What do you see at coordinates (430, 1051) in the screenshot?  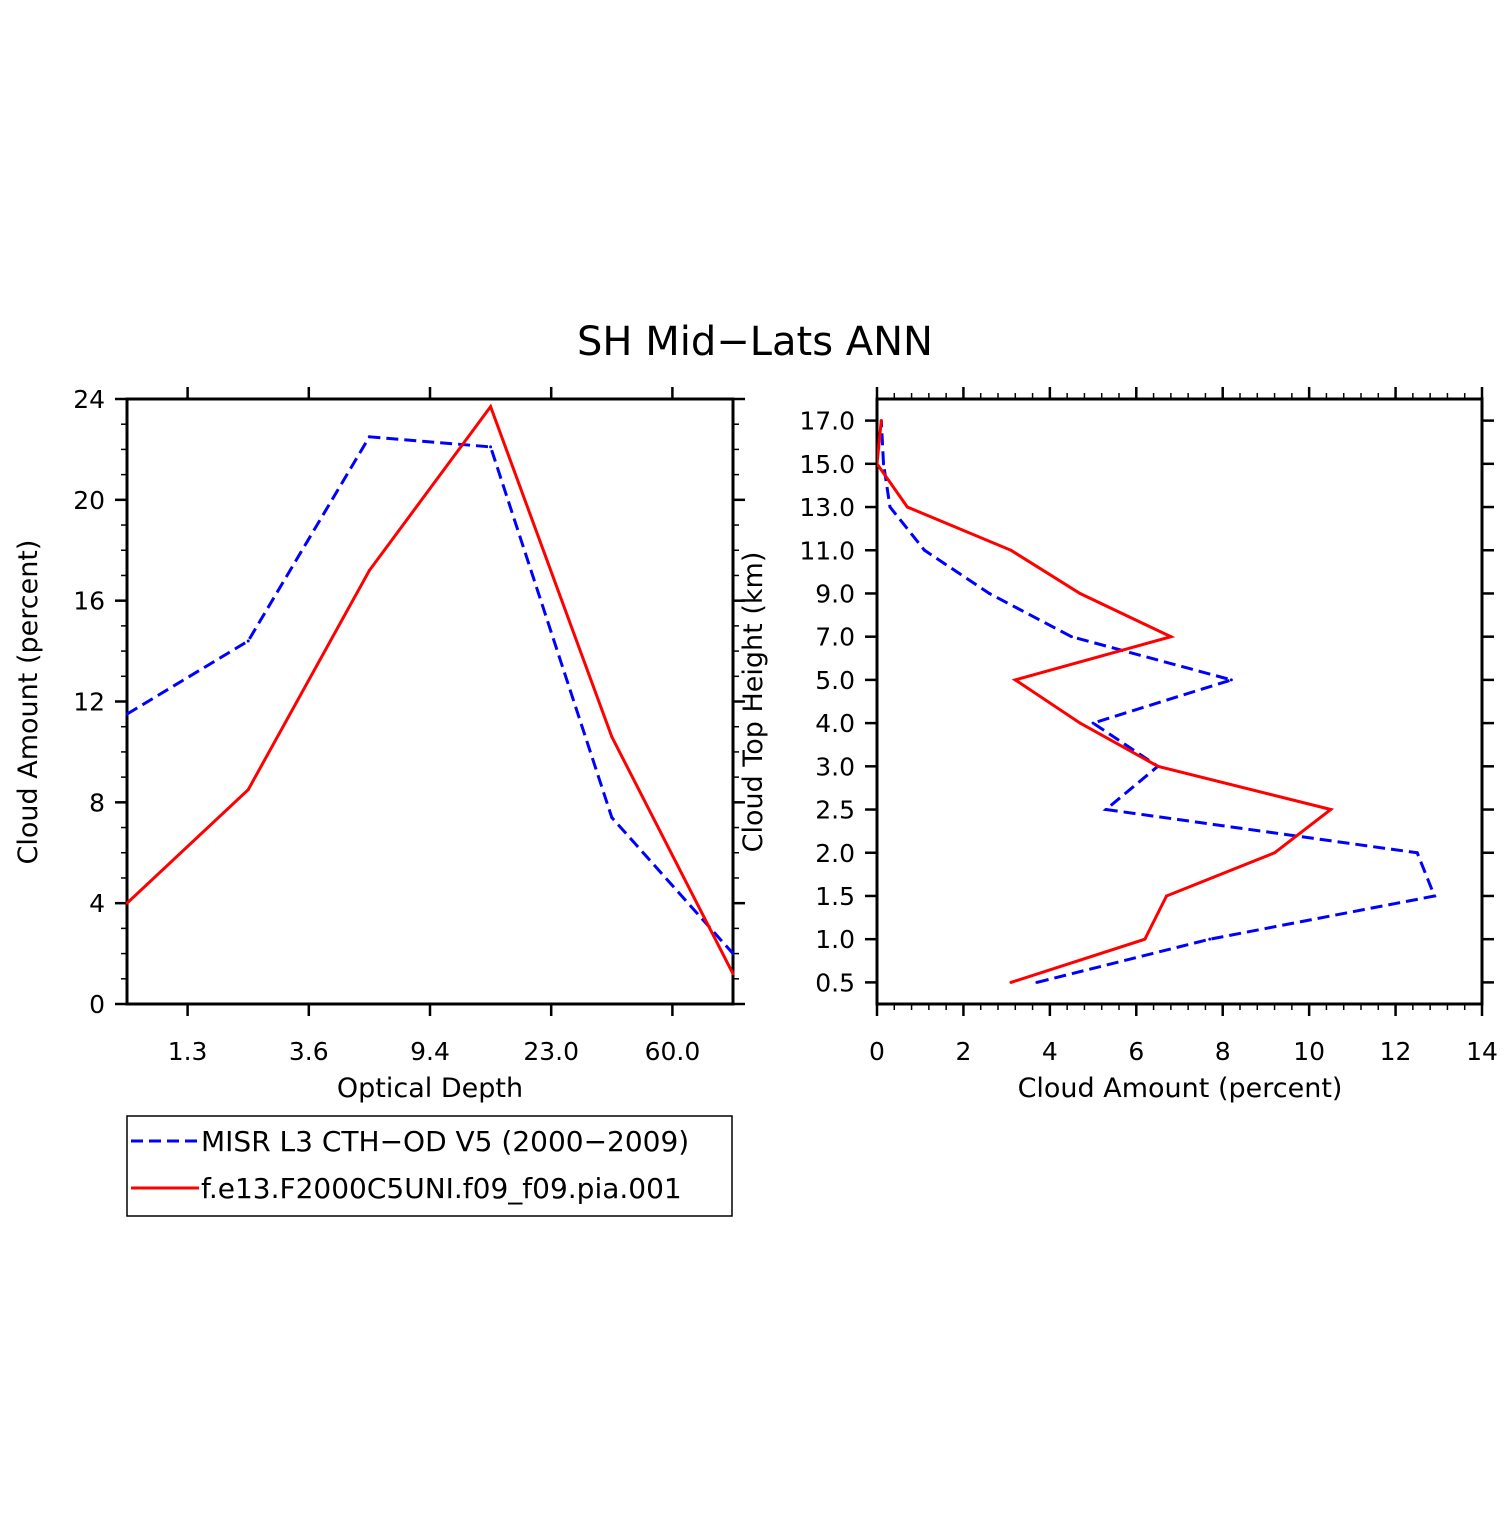 I see `left-x-tick-label: 9.4` at bounding box center [430, 1051].